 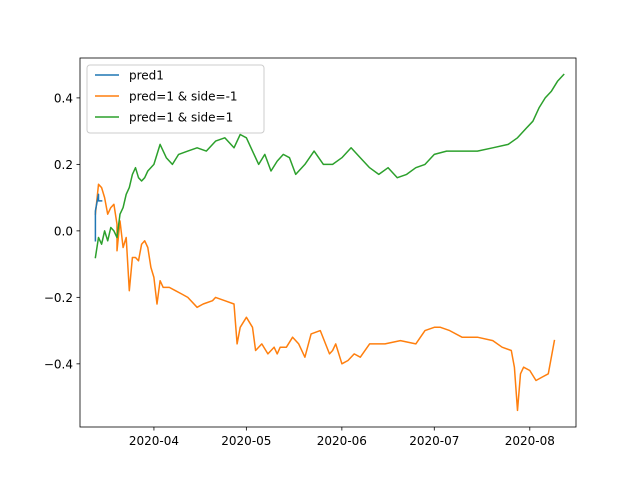 I want to click on x-tick-label: 2020-08, so click(x=530, y=441).